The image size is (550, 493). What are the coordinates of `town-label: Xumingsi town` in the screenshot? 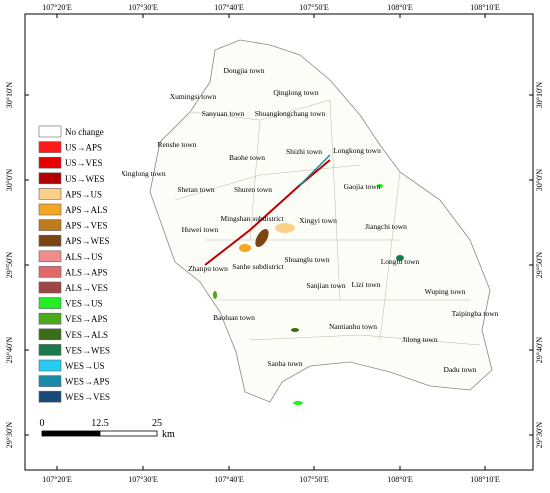 It's located at (193, 96).